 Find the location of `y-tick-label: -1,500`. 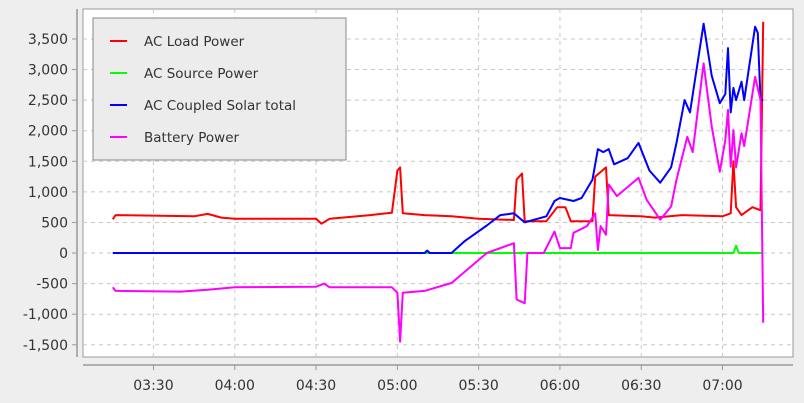

y-tick-label: -1,500 is located at coordinates (45, 346).